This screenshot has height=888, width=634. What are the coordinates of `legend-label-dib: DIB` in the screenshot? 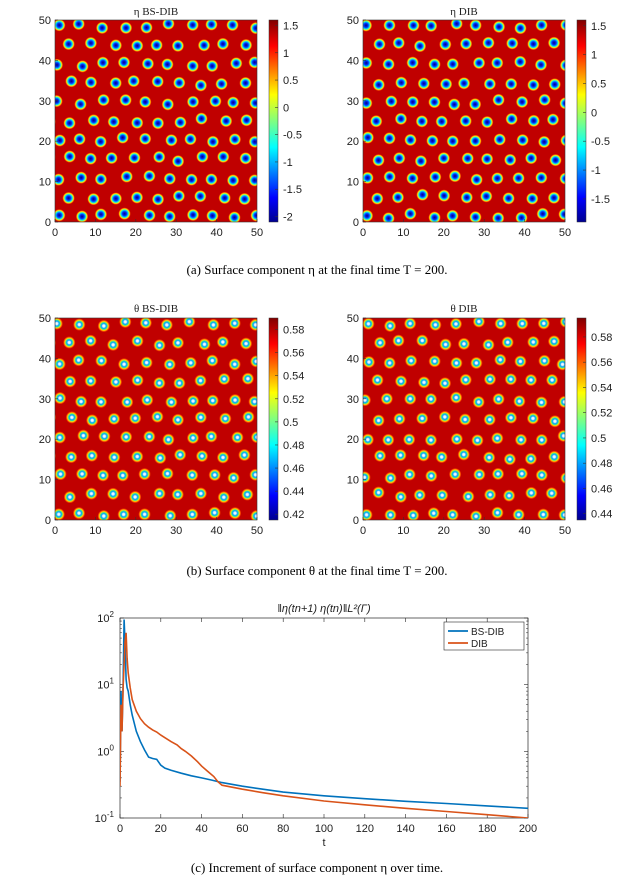 It's located at (479, 644).